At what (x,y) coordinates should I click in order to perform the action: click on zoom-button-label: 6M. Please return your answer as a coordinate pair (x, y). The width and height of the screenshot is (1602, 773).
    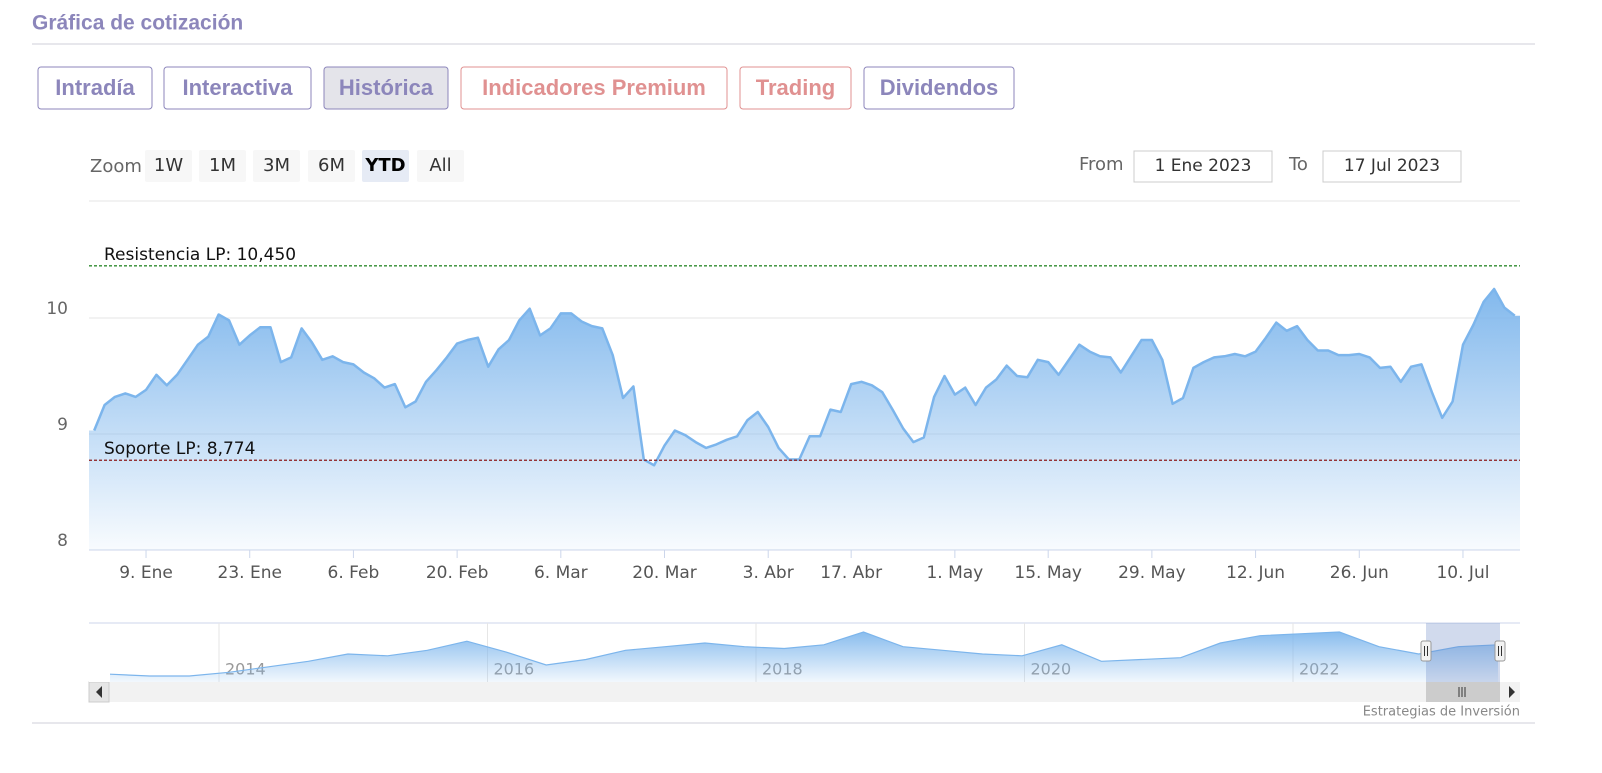
    Looking at the image, I should click on (331, 165).